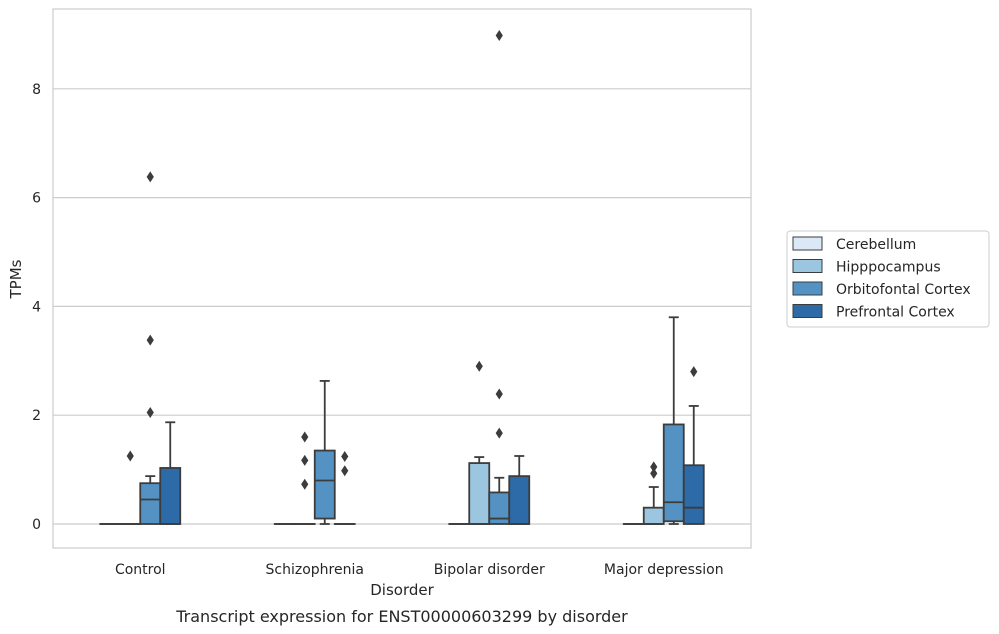  I want to click on x-tick-label: Major depression, so click(664, 570).